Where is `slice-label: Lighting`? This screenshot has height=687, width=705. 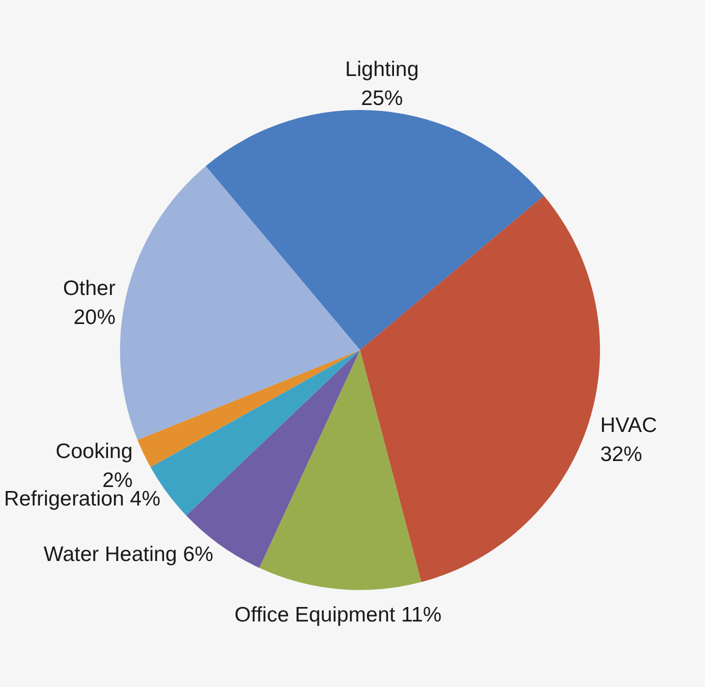 slice-label: Lighting is located at coordinates (382, 70).